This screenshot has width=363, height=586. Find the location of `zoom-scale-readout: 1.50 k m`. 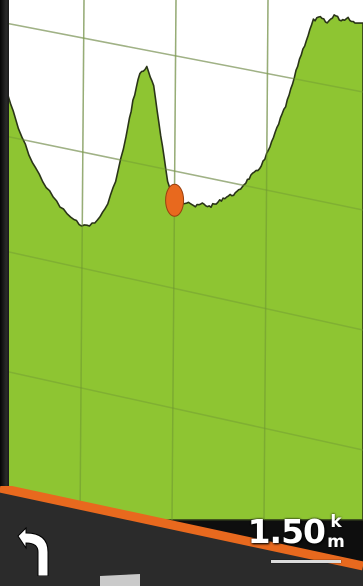

zoom-scale-readout: 1.50 k m is located at coordinates (301, 539).